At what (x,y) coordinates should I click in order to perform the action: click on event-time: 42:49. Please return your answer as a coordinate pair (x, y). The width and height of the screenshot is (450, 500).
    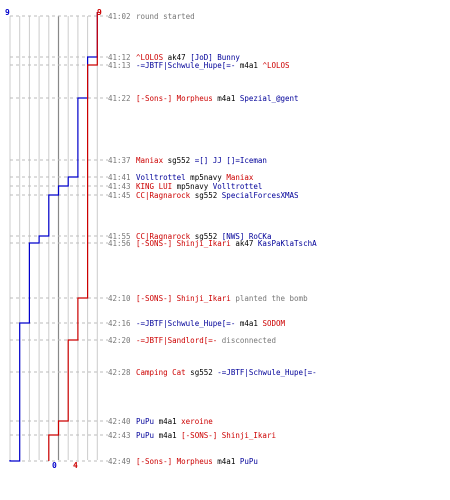
    Looking at the image, I should click on (119, 461).